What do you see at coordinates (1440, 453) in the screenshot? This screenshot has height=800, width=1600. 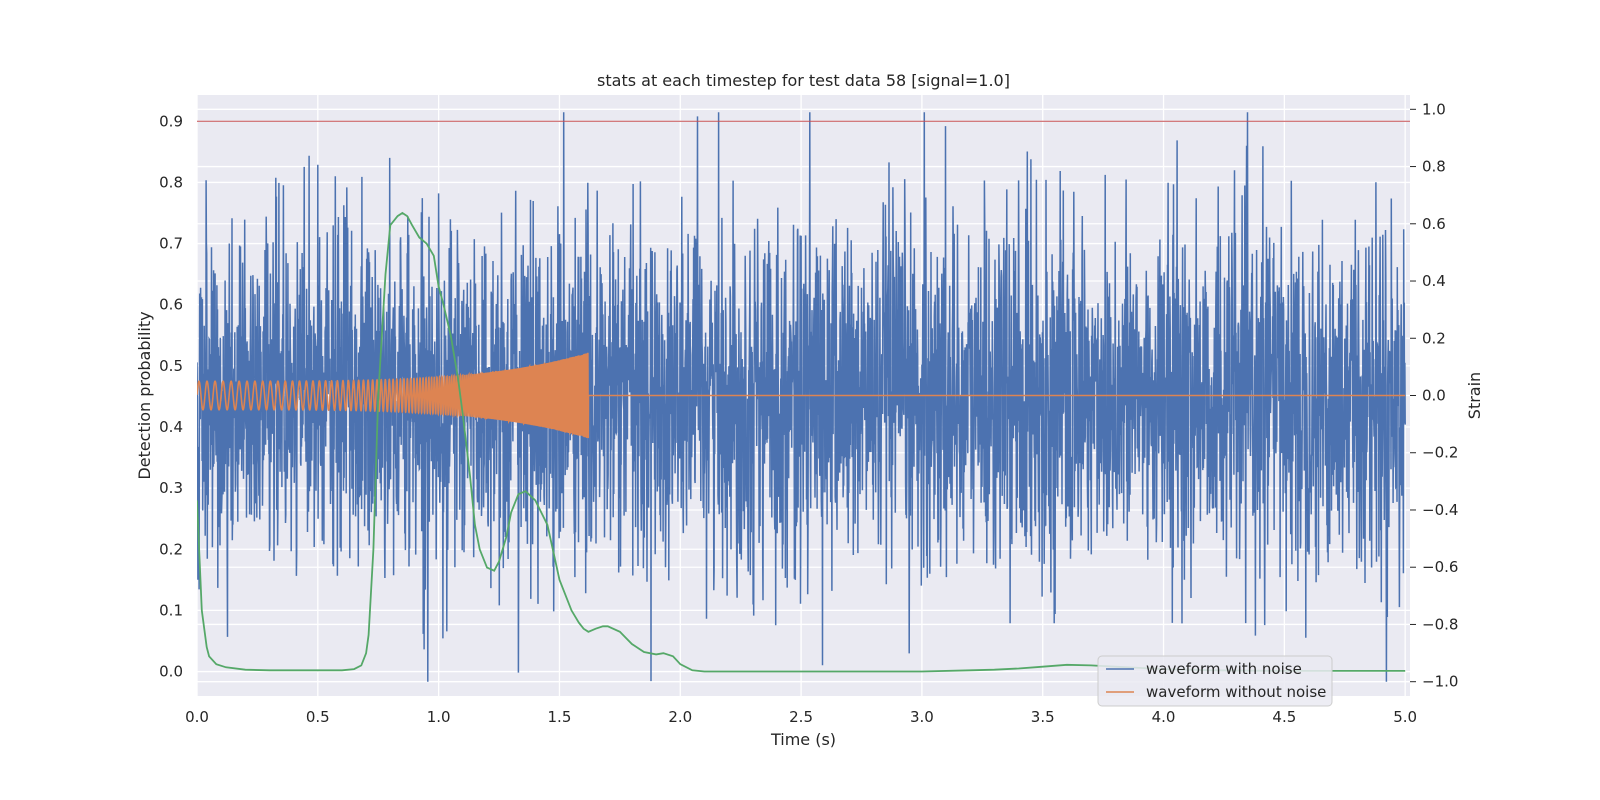 I see `y-right-tick-label: −0.2` at bounding box center [1440, 453].